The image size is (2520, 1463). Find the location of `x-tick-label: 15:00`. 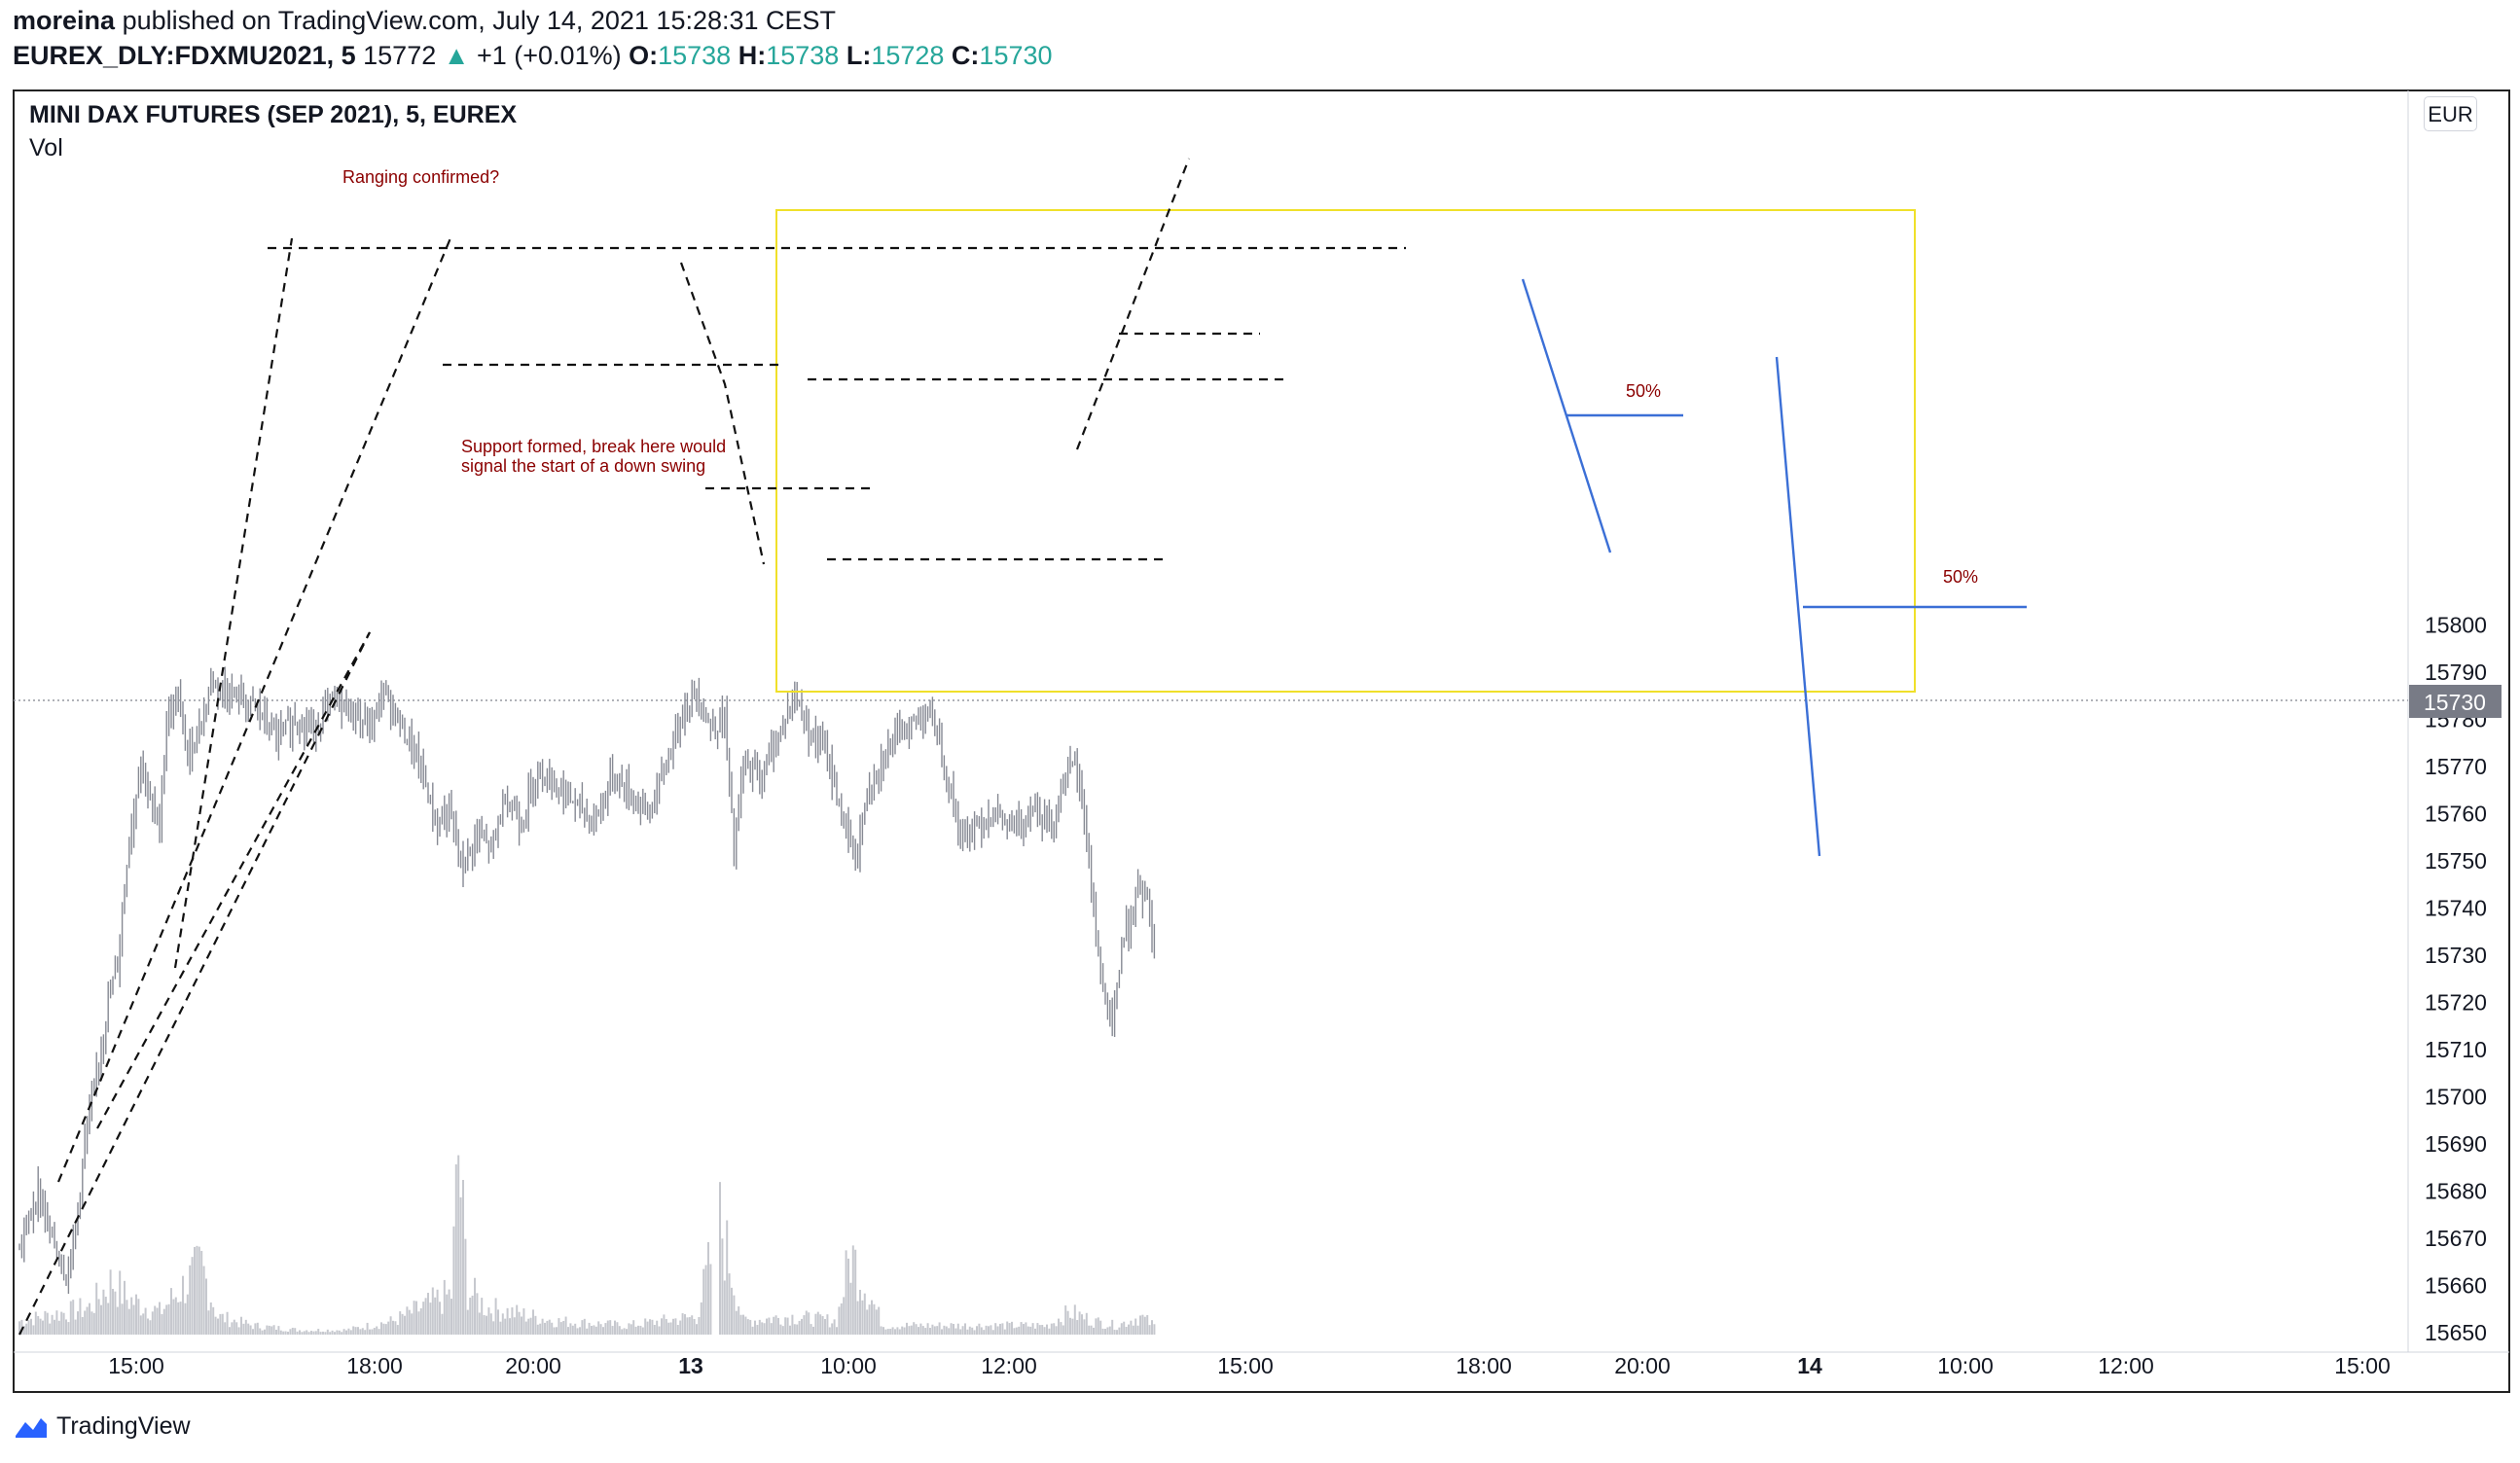

x-tick-label: 15:00 is located at coordinates (136, 1366).